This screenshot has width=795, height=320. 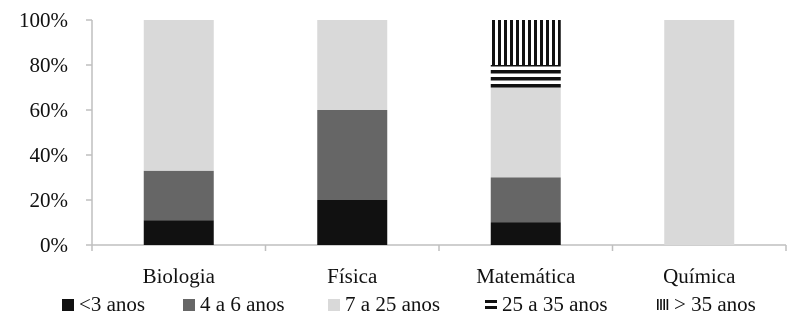 What do you see at coordinates (526, 276) in the screenshot?
I see `category-label: Matemática` at bounding box center [526, 276].